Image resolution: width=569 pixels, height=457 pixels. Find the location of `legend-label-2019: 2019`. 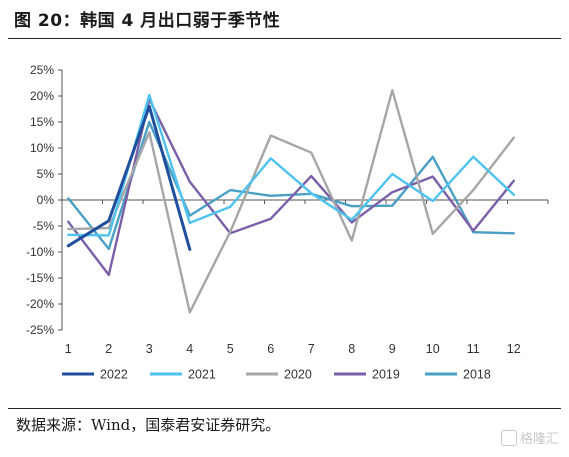

legend-label-2019: 2019 is located at coordinates (386, 375).